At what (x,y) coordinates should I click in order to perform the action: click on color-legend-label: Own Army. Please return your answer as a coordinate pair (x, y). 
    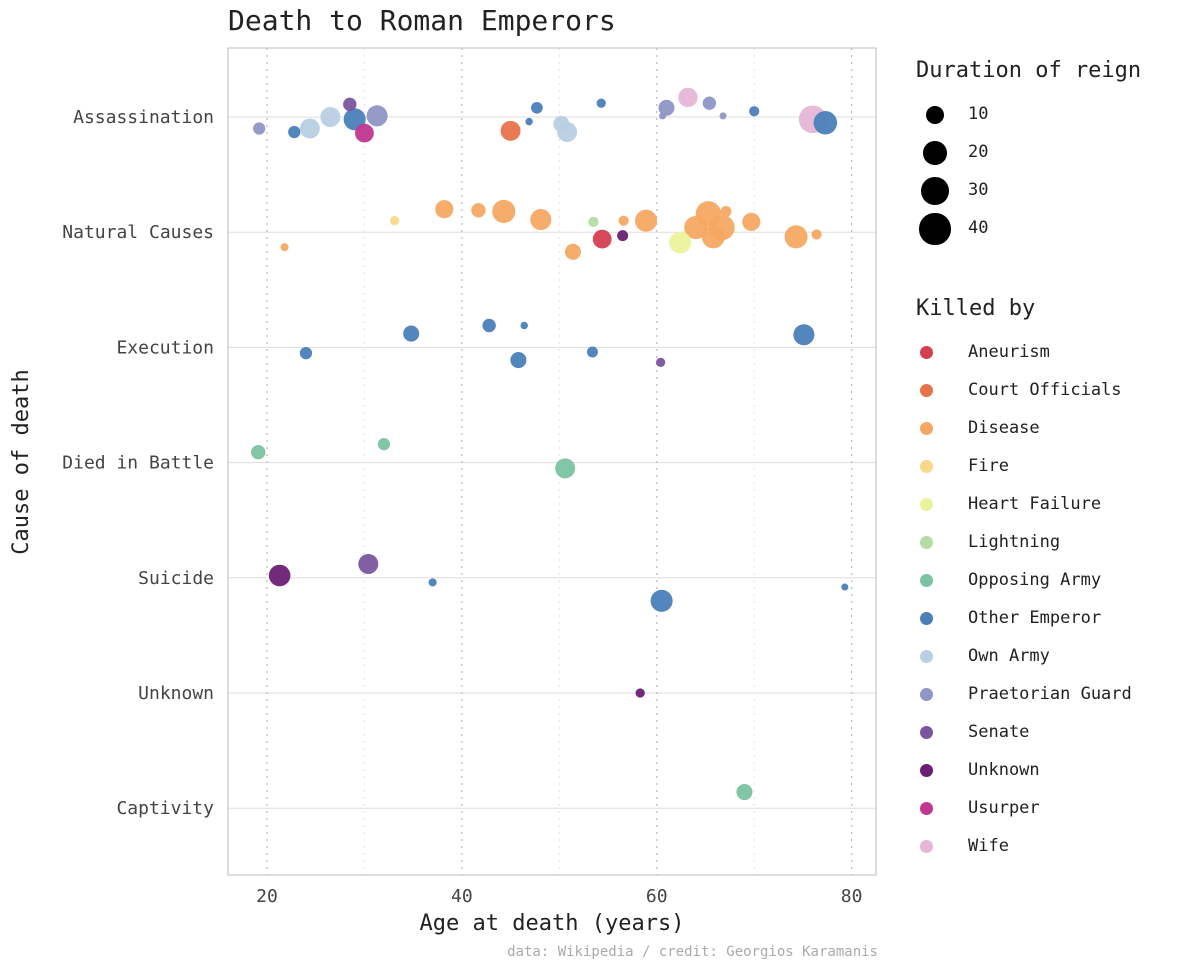
    Looking at the image, I should click on (1009, 656).